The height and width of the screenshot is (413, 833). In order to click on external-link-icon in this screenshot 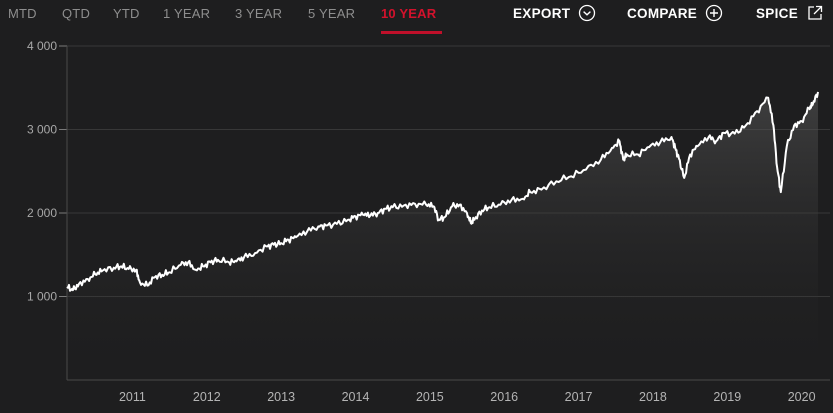, I will do `click(815, 13)`.